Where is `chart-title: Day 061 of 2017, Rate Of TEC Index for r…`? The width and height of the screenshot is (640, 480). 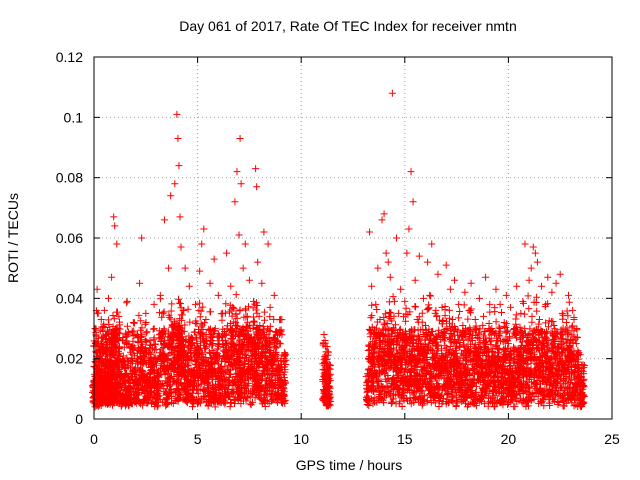 chart-title: Day 061 of 2017, Rate Of TEC Index for r… is located at coordinates (347, 26).